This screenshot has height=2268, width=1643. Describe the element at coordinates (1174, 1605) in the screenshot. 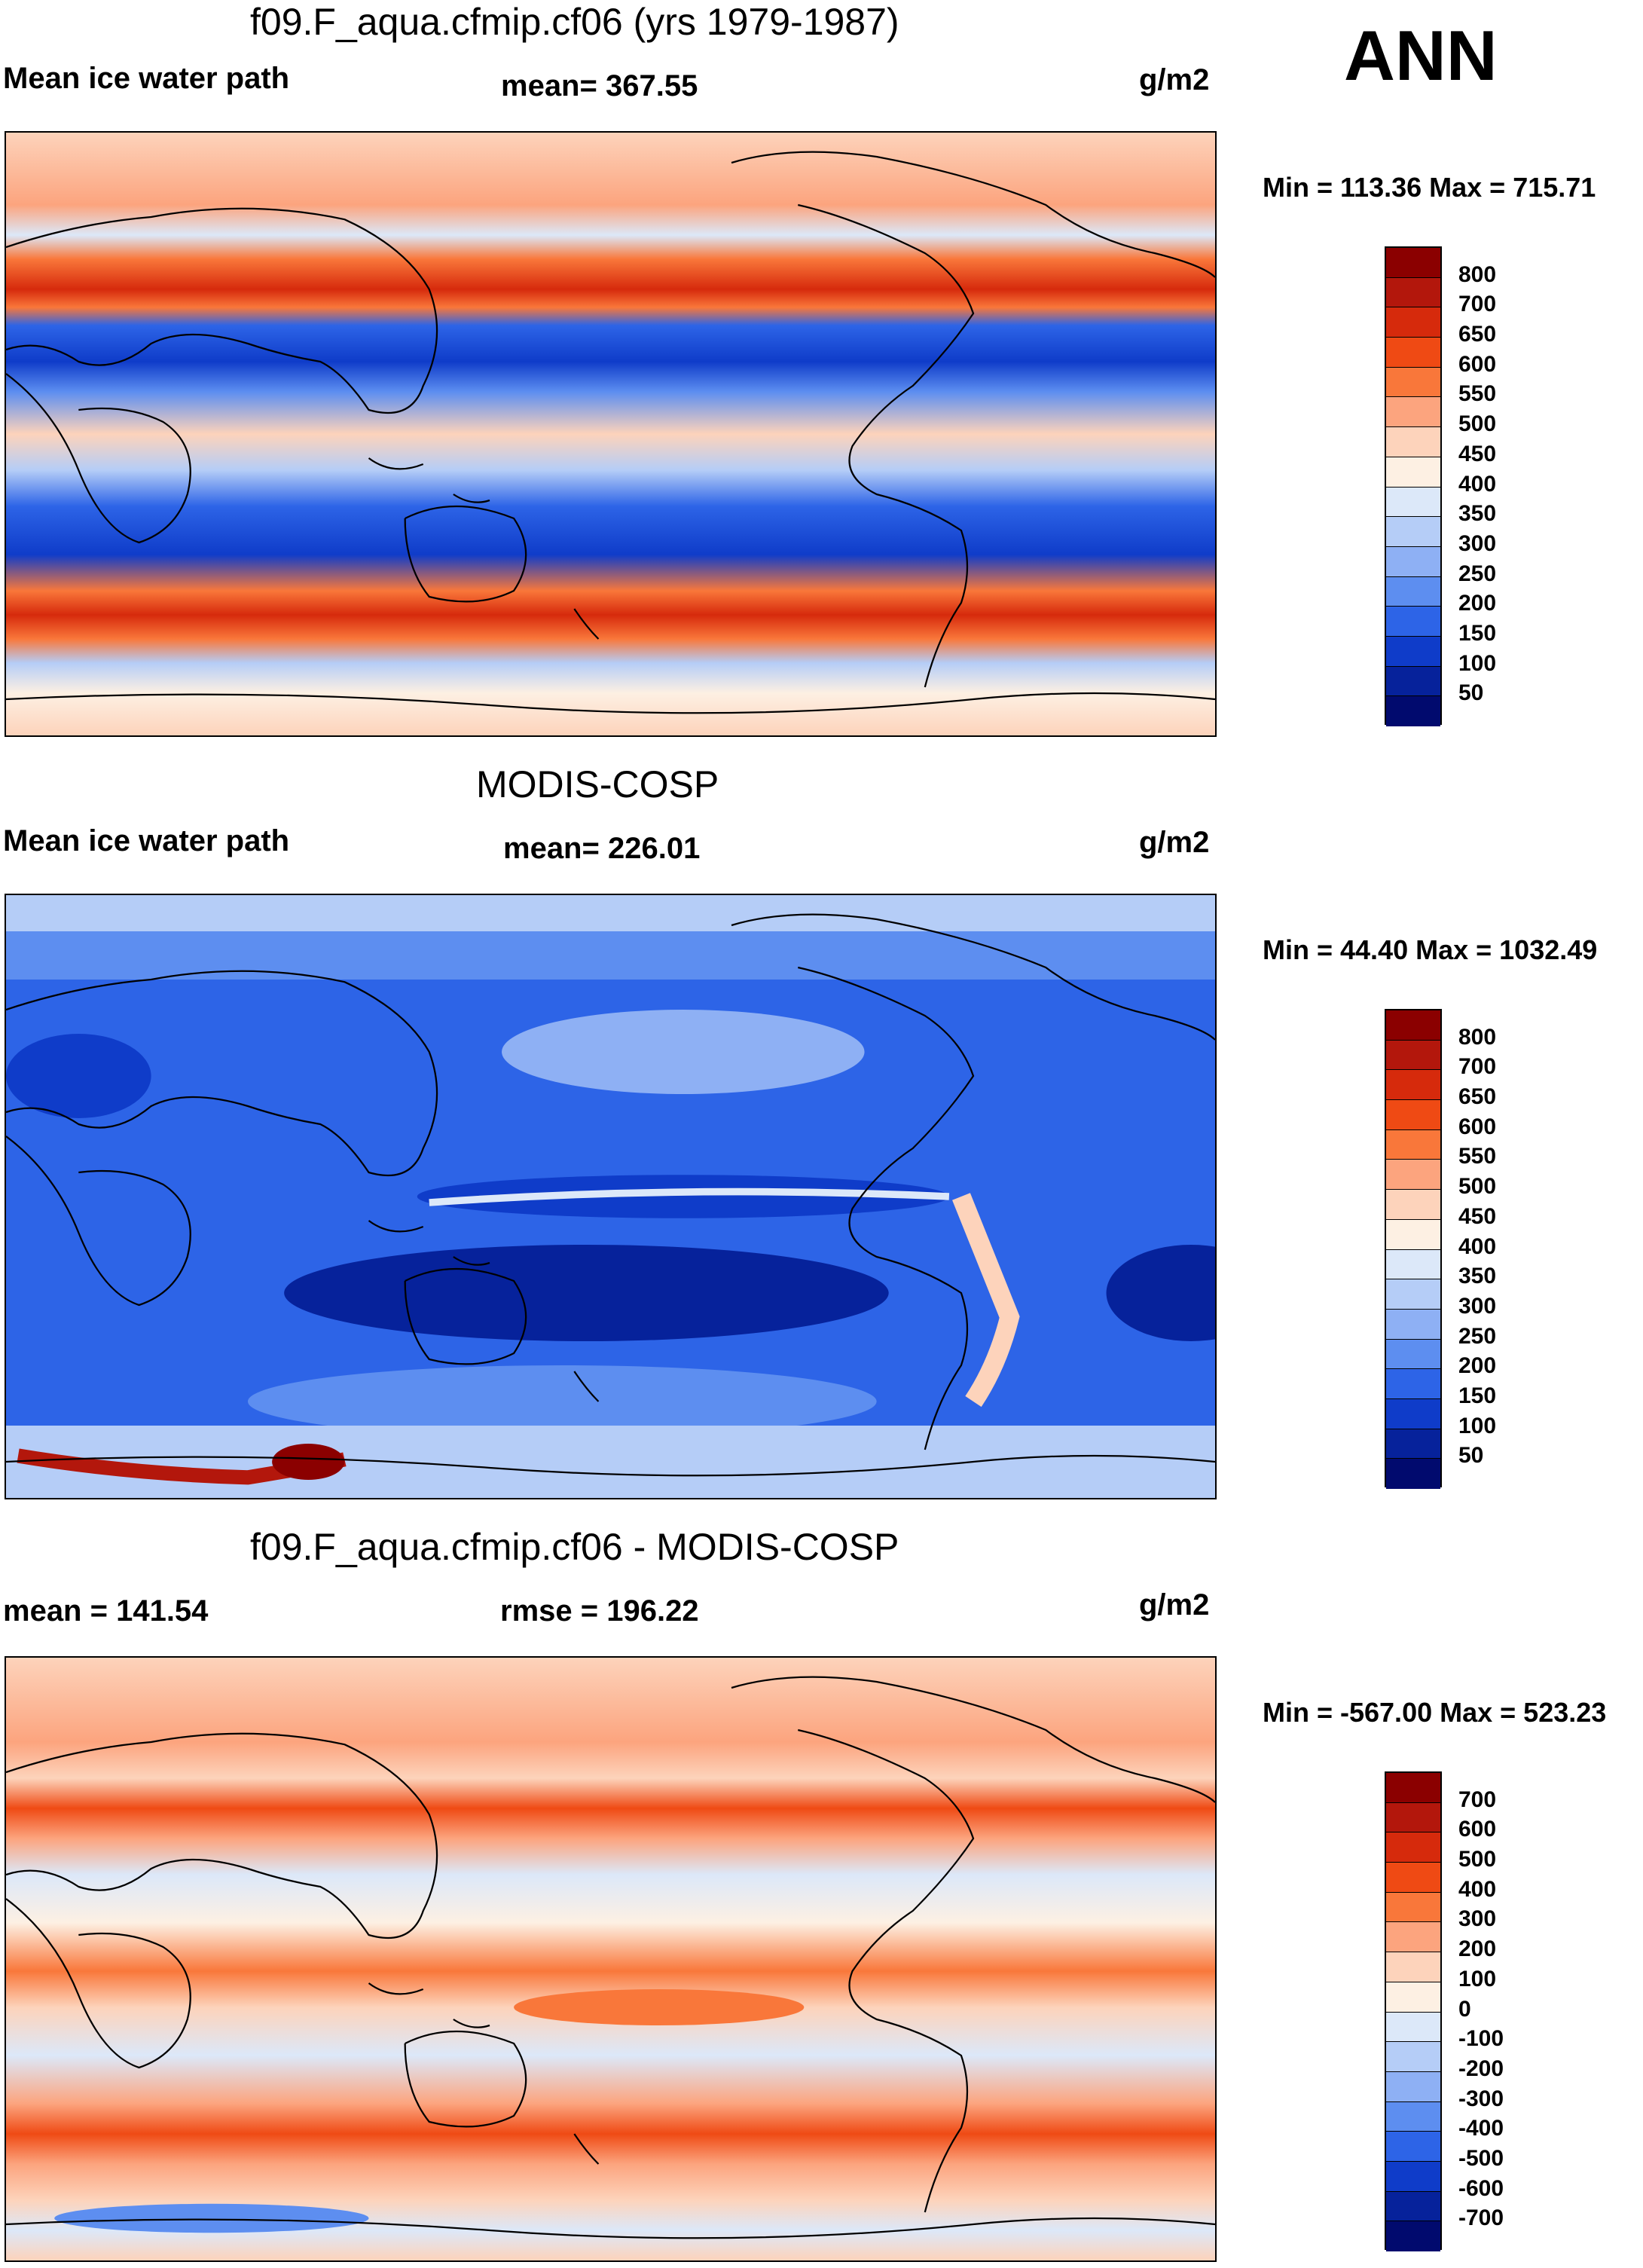

I see `panel-3-units: g/m2` at that location.